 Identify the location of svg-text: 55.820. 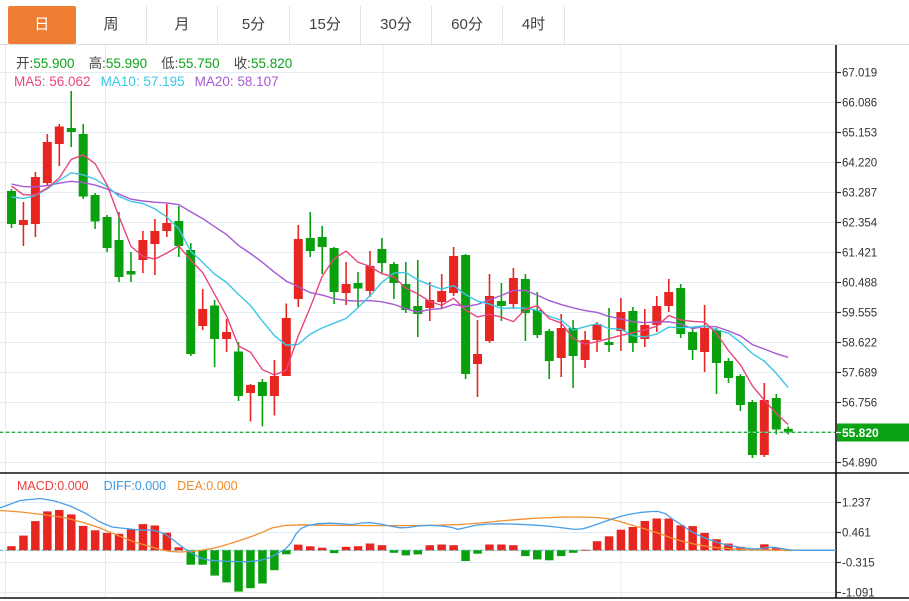
(860, 433).